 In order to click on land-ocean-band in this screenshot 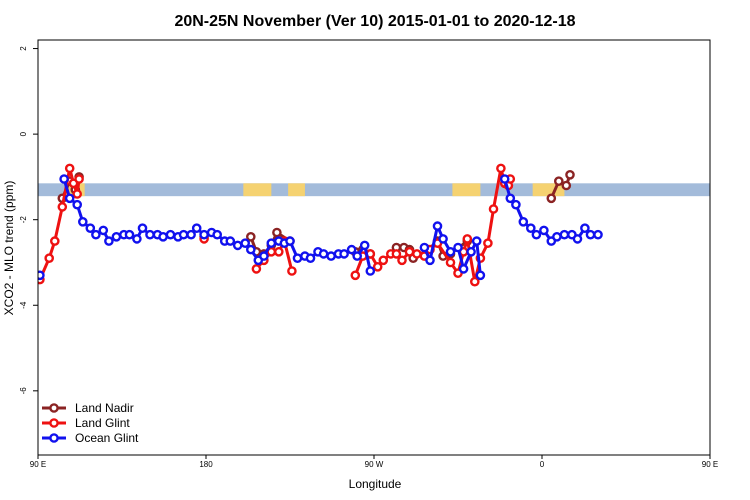, I will do `click(392, 190)`.